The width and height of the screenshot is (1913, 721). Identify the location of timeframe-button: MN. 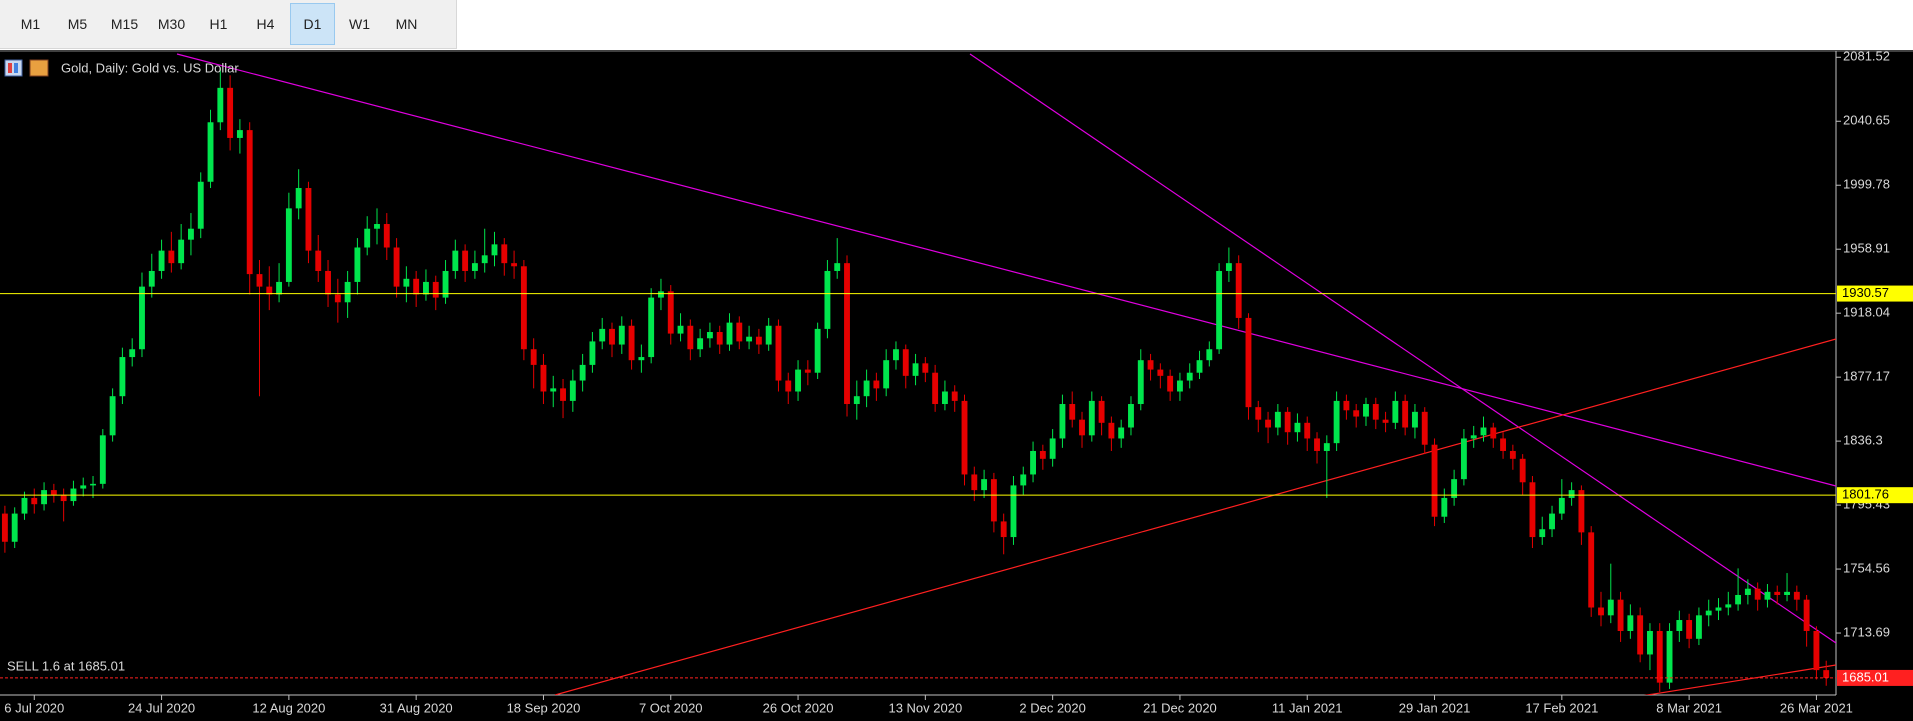
(406, 24).